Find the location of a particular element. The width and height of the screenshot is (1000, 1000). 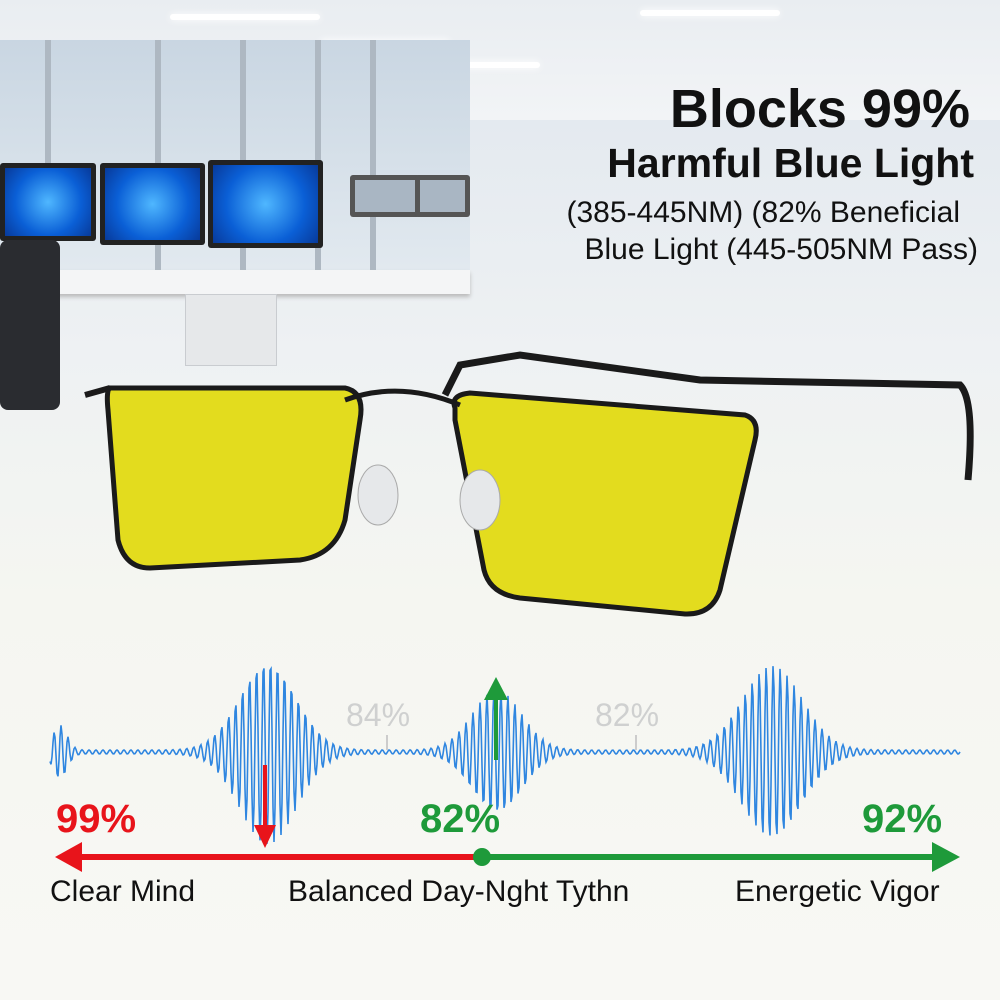

red-left-arrow-head is located at coordinates (68, 857).